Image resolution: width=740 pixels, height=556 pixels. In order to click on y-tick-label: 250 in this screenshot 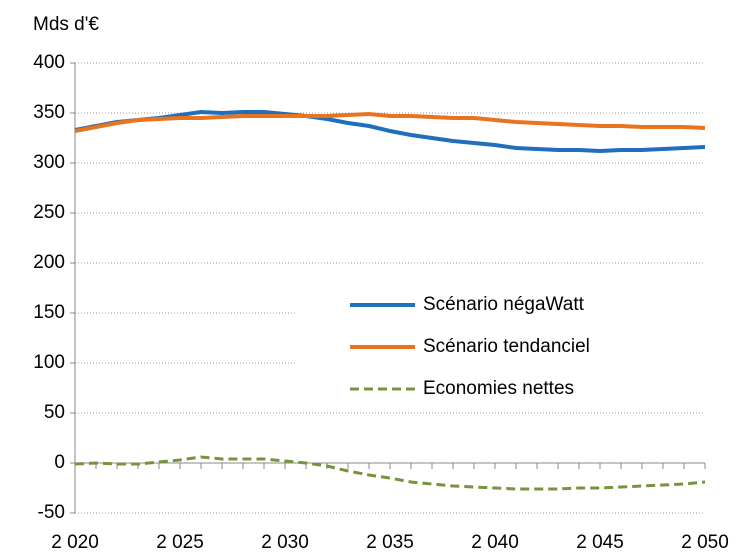, I will do `click(49, 212)`.